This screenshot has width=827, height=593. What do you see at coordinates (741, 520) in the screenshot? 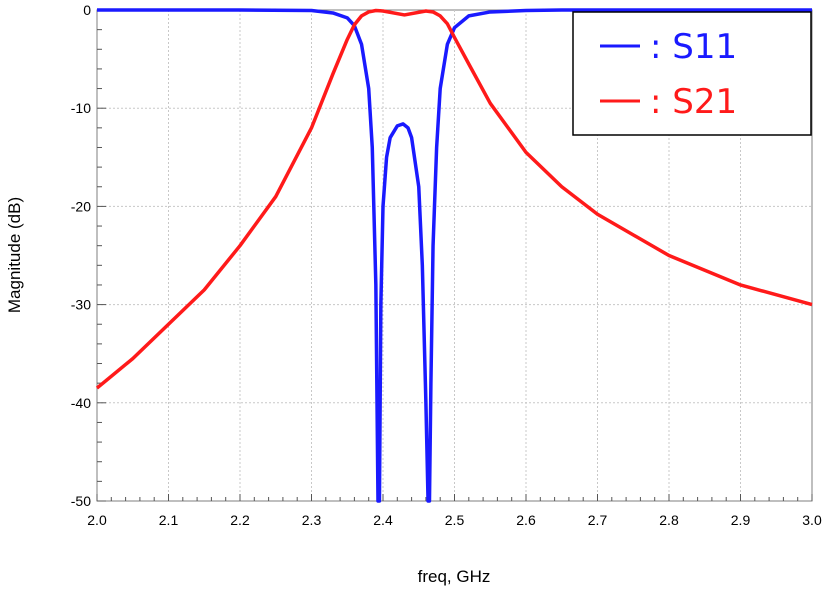
I see `x-tick-label: 2.9` at bounding box center [741, 520].